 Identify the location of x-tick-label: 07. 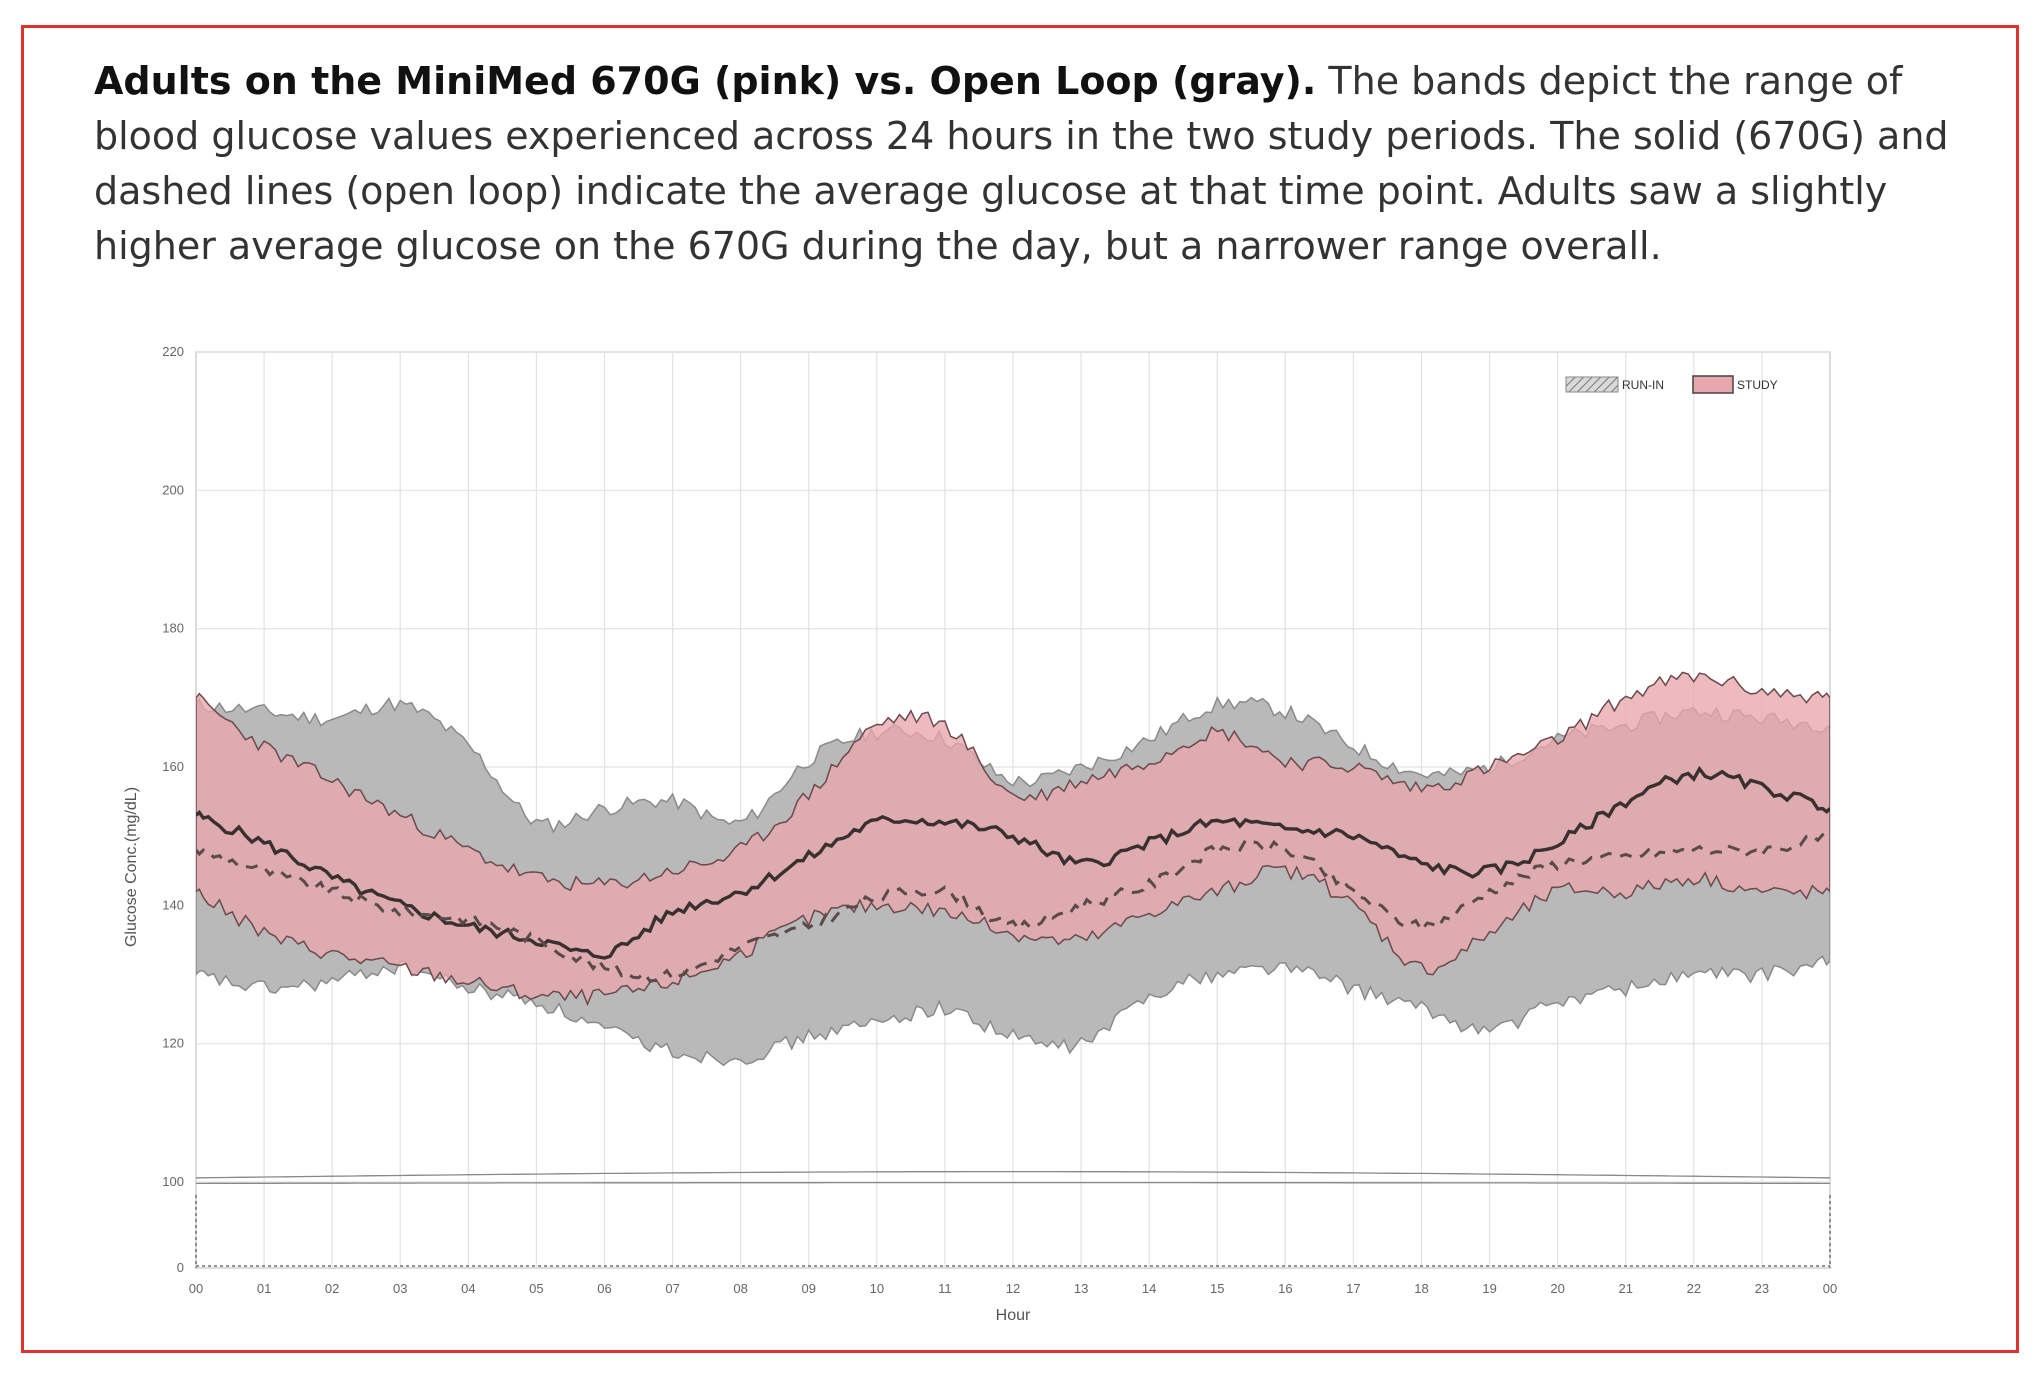
(672, 1288).